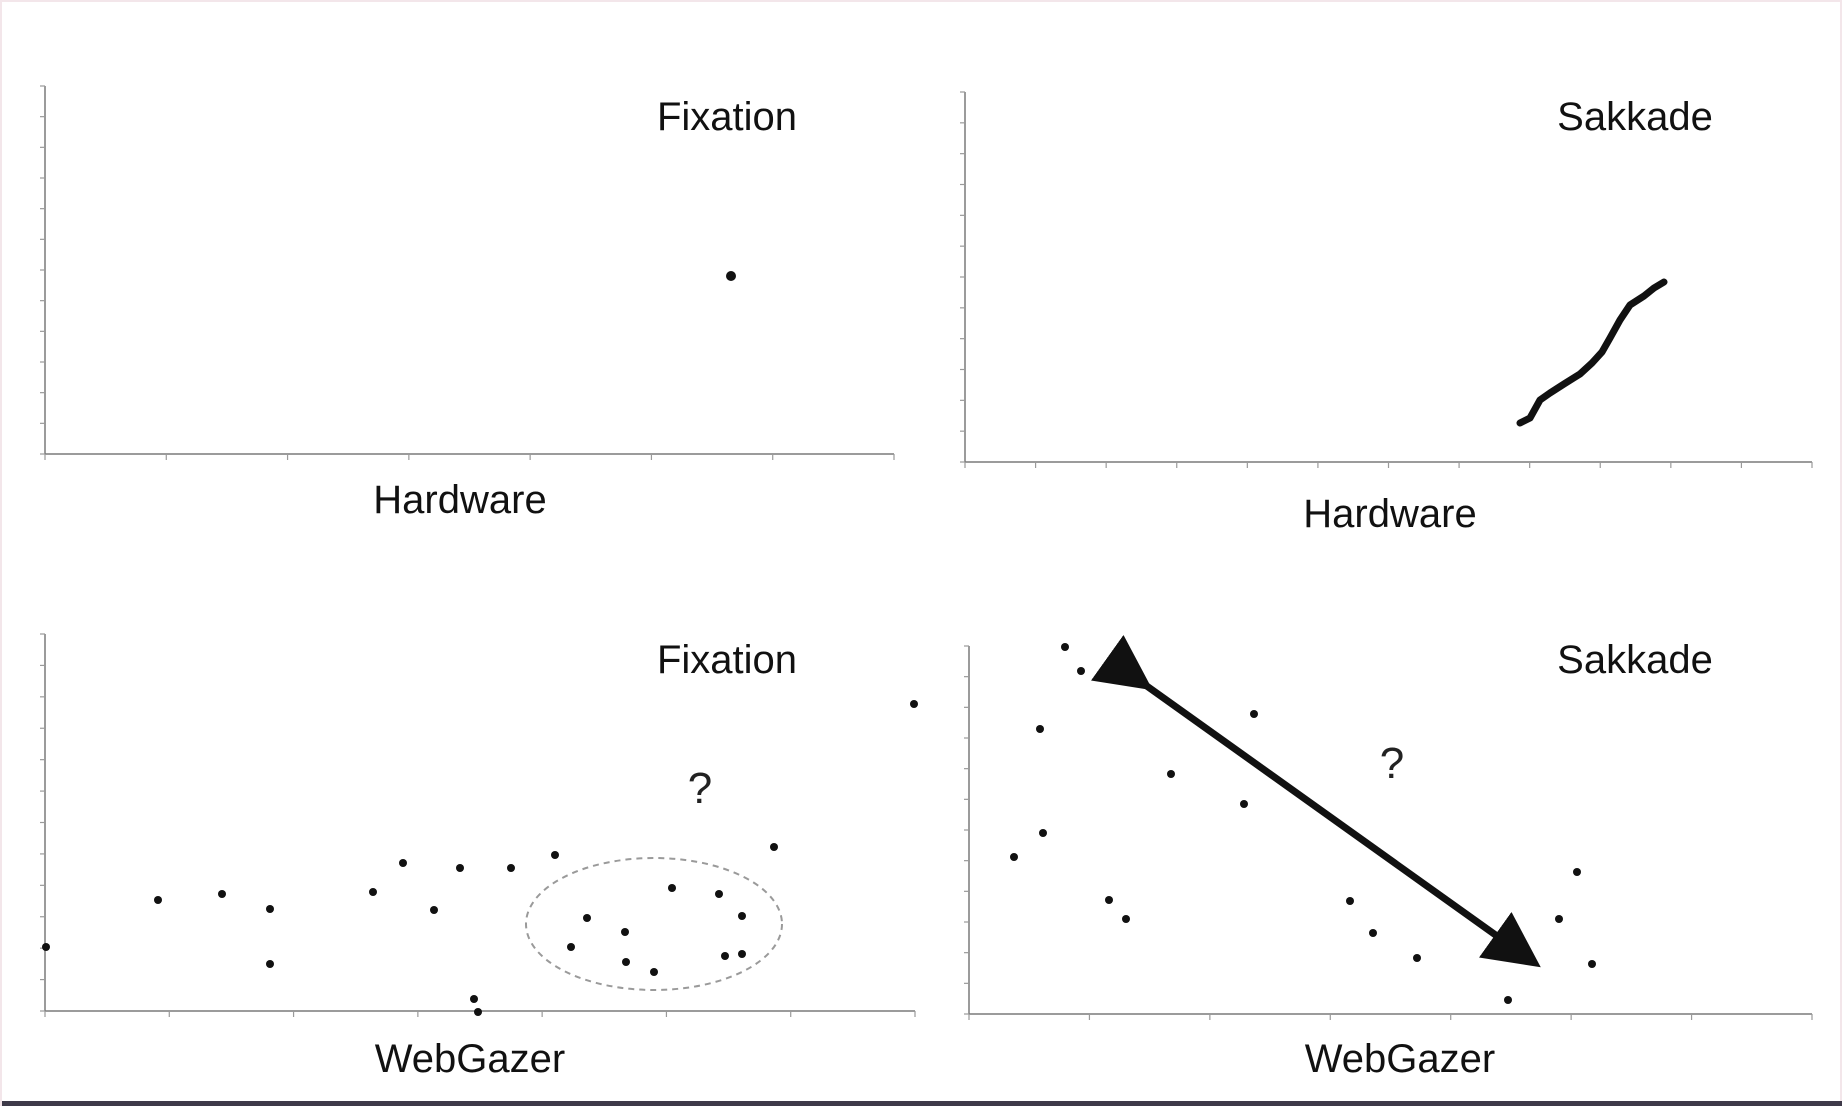 The height and width of the screenshot is (1106, 1842). I want to click on fixation-cluster-ellipse, so click(654, 924).